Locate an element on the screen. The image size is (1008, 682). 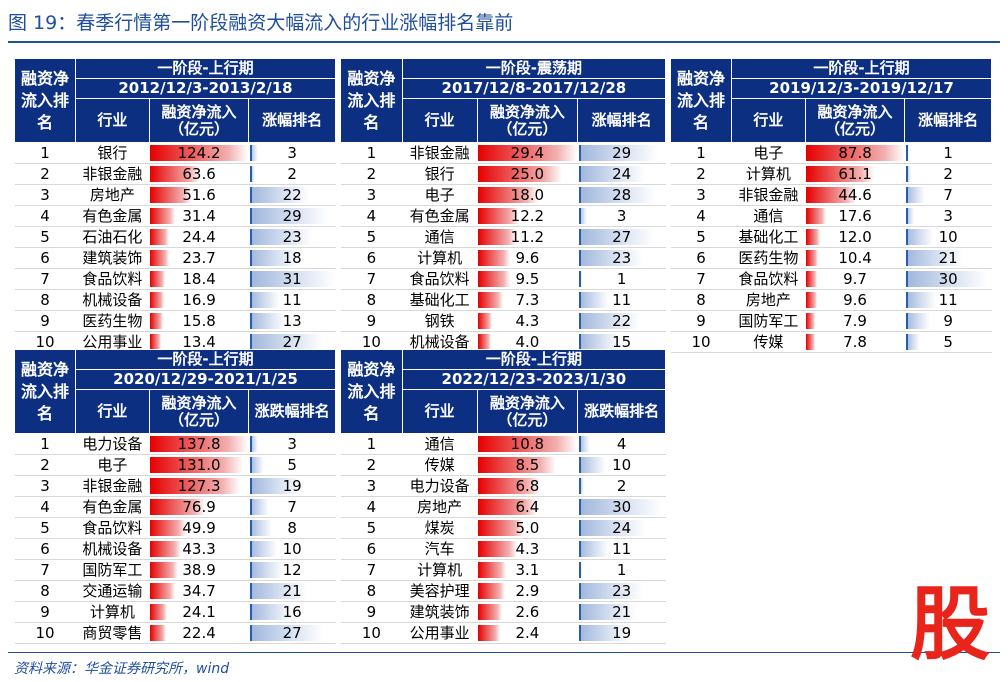
change-rank-value: 13 is located at coordinates (292, 321).